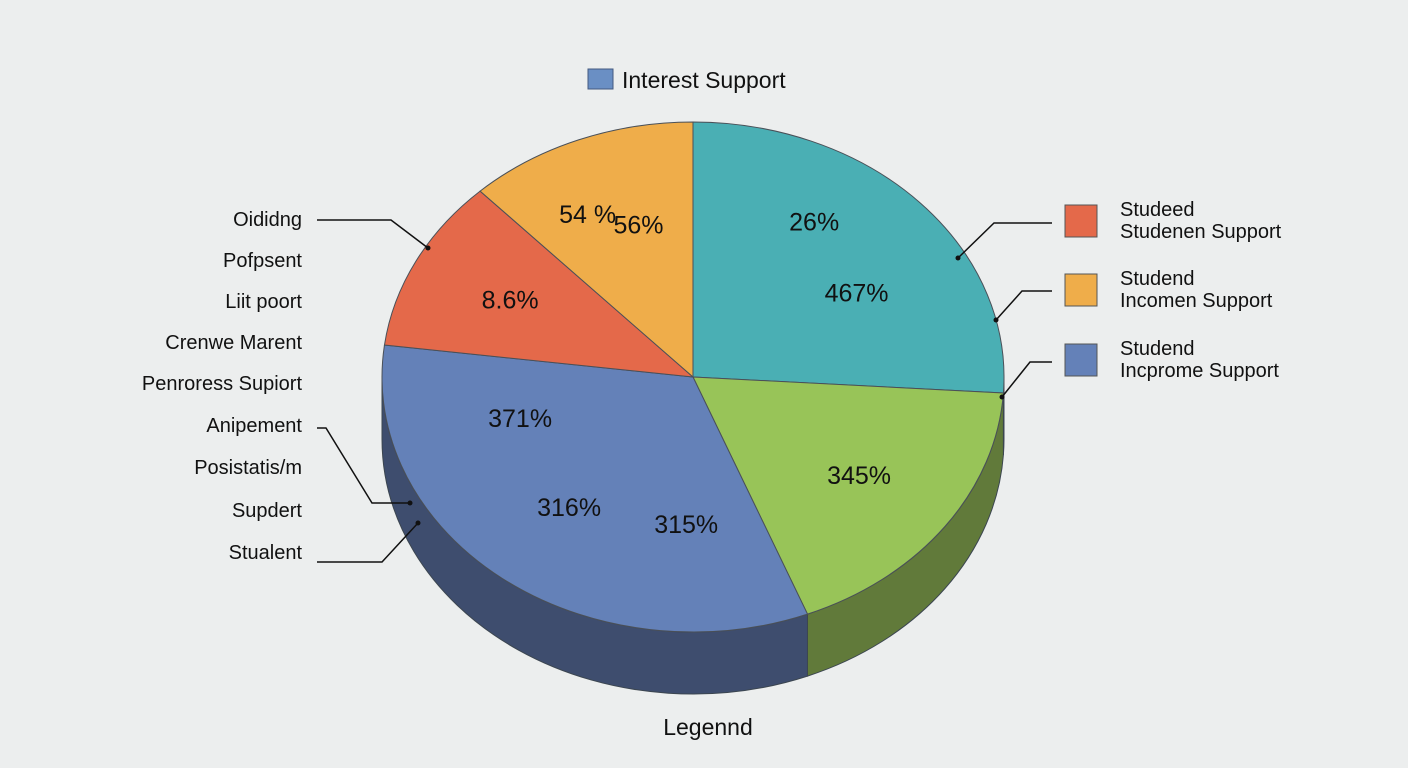 The image size is (1408, 768). What do you see at coordinates (1196, 301) in the screenshot?
I see `legend-label: Incomen Support` at bounding box center [1196, 301].